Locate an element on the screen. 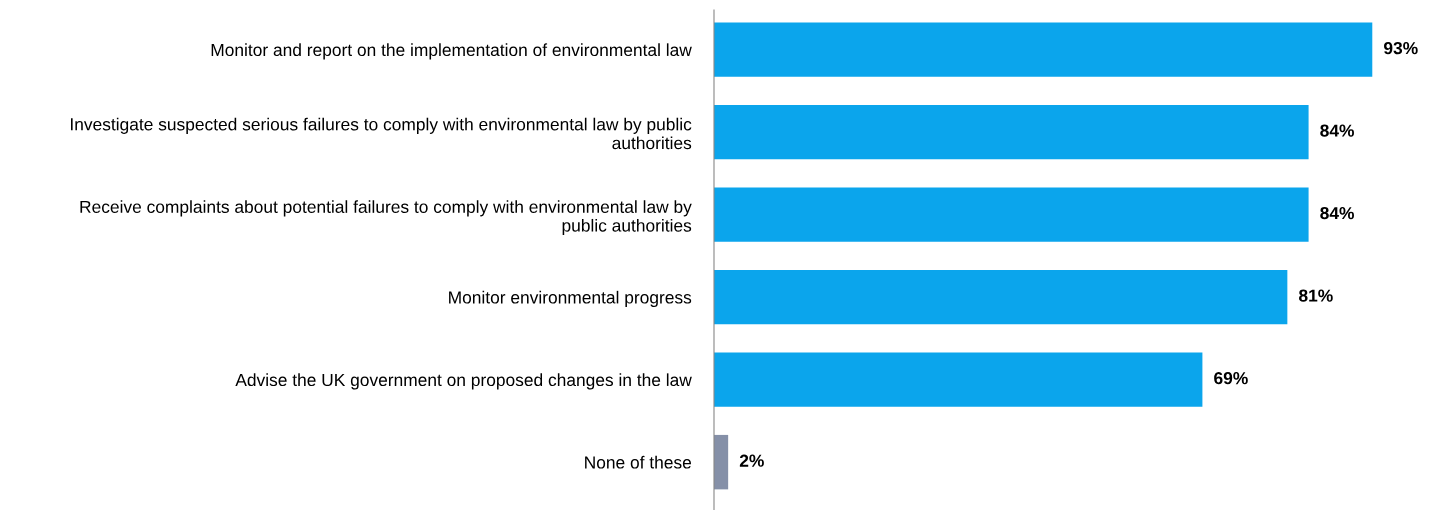  data-label: 69% is located at coordinates (1231, 378).